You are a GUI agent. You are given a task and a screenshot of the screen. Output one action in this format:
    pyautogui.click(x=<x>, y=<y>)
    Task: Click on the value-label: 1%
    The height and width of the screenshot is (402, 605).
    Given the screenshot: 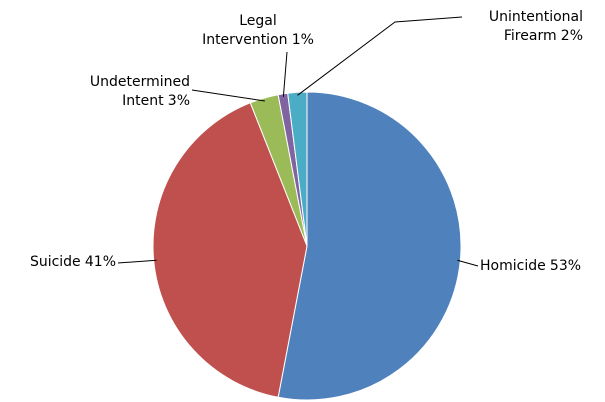 What is the action you would take?
    pyautogui.click(x=302, y=40)
    